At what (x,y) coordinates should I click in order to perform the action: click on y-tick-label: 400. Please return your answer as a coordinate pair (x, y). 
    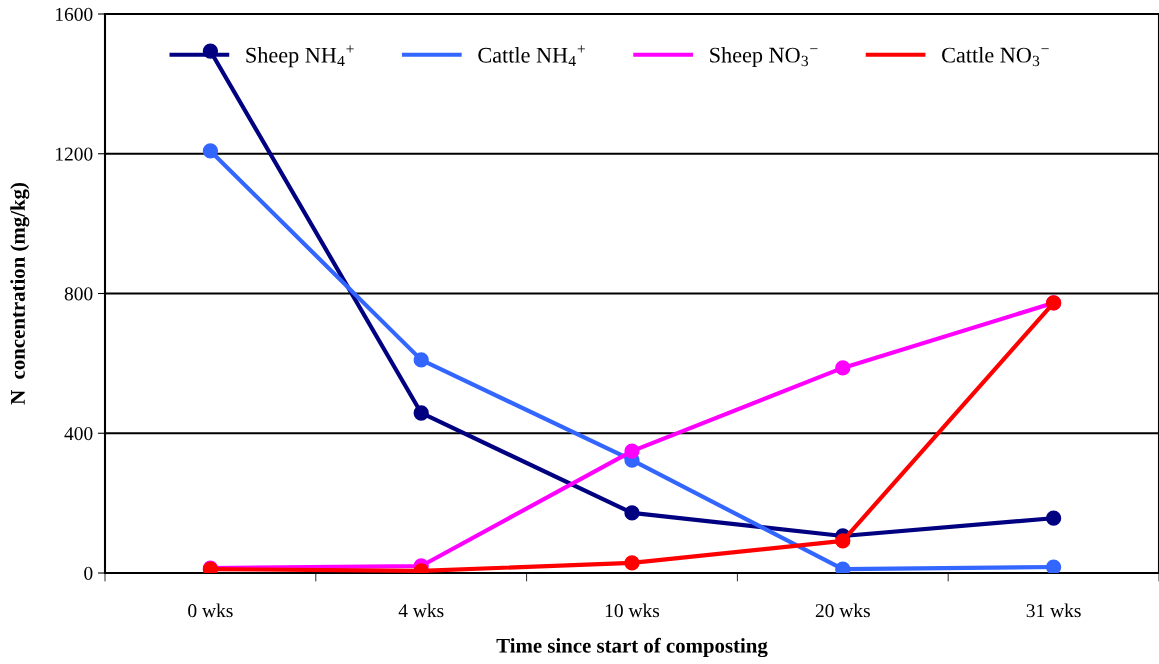
    Looking at the image, I should click on (78, 434).